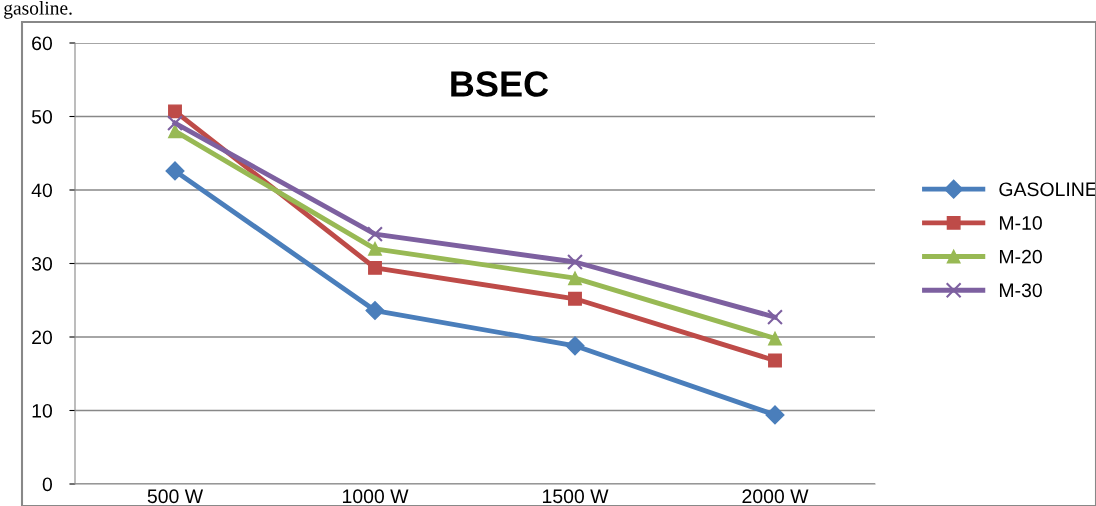 This screenshot has width=1096, height=506. What do you see at coordinates (500, 84) in the screenshot?
I see `text: BSEC` at bounding box center [500, 84].